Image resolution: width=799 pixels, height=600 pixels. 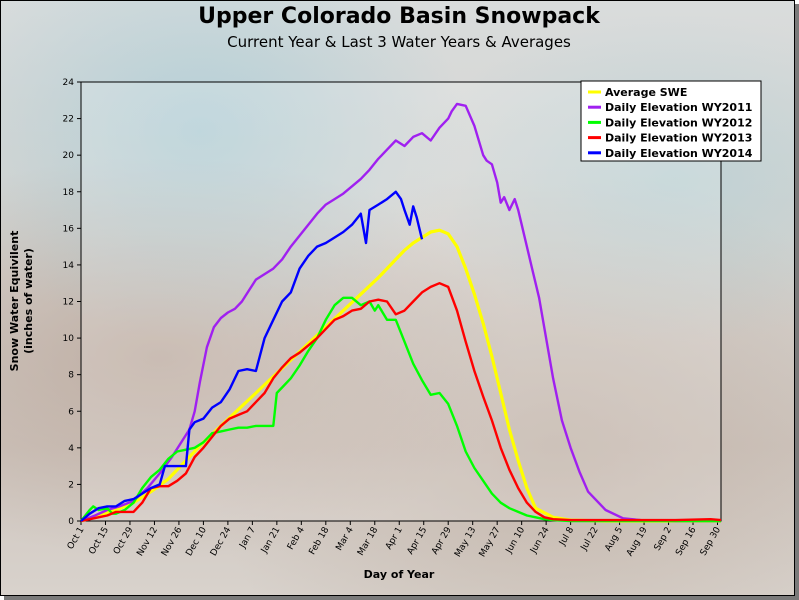 I want to click on x-tick-label: Jan 21, so click(x=270, y=541).